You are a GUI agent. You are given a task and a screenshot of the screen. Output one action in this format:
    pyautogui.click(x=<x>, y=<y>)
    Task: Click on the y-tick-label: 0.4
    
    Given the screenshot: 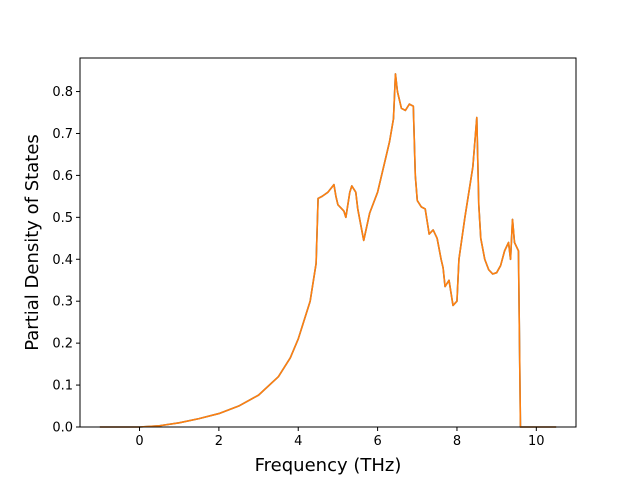 What is the action you would take?
    pyautogui.click(x=62, y=260)
    